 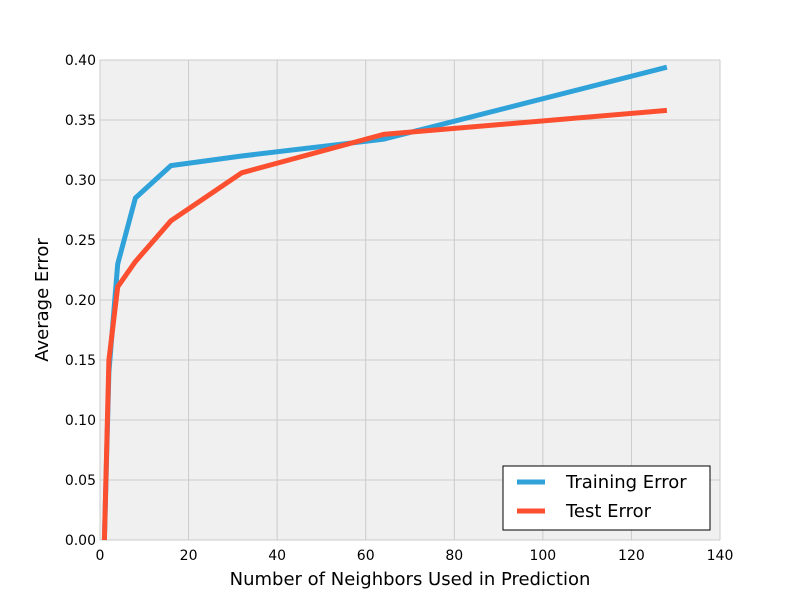 I want to click on legend-label-test: Test Error, so click(x=608, y=511).